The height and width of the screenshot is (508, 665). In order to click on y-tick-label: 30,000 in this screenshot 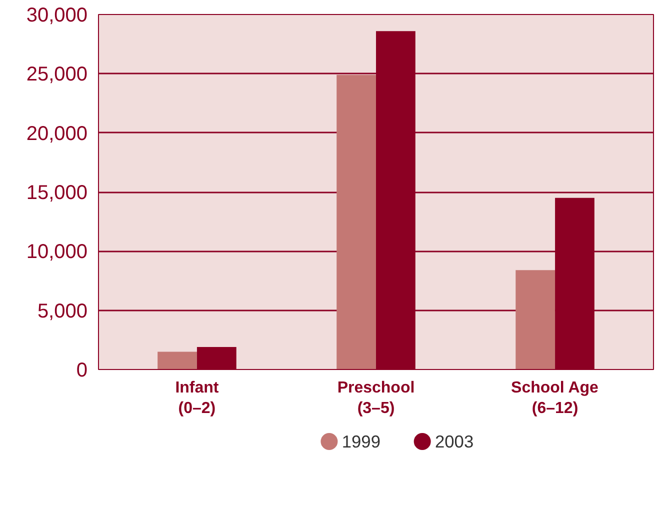, I will do `click(57, 15)`.